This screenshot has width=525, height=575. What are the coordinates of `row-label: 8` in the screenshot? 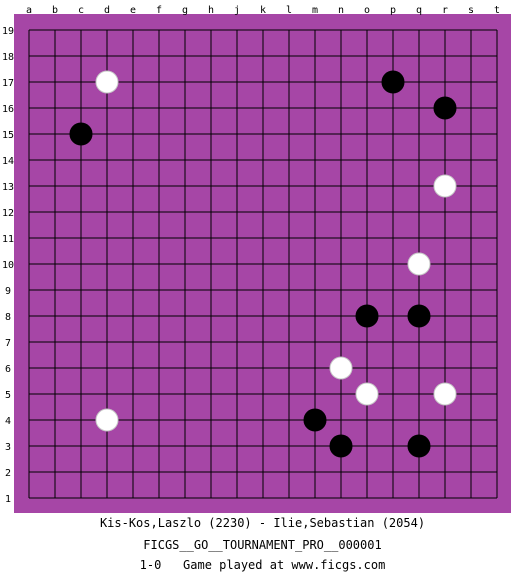 It's located at (8, 317).